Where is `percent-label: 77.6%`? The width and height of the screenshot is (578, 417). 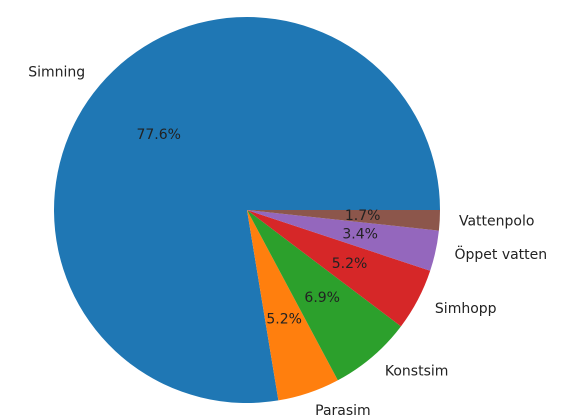
percent-label: 77.6% is located at coordinates (158, 135).